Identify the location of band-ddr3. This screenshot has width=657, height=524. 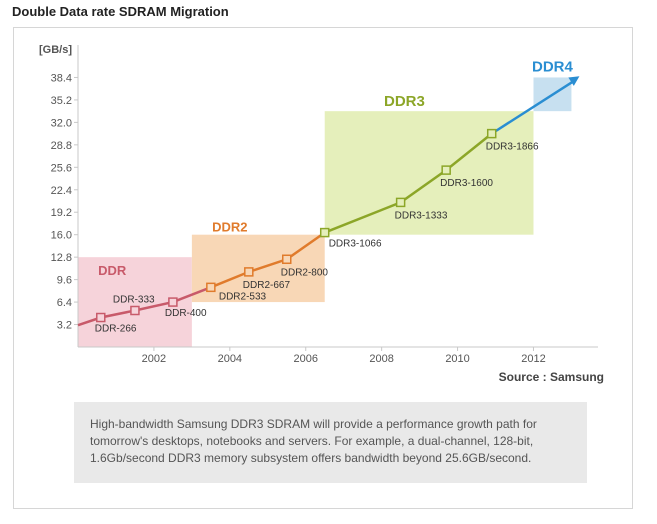
(429, 173).